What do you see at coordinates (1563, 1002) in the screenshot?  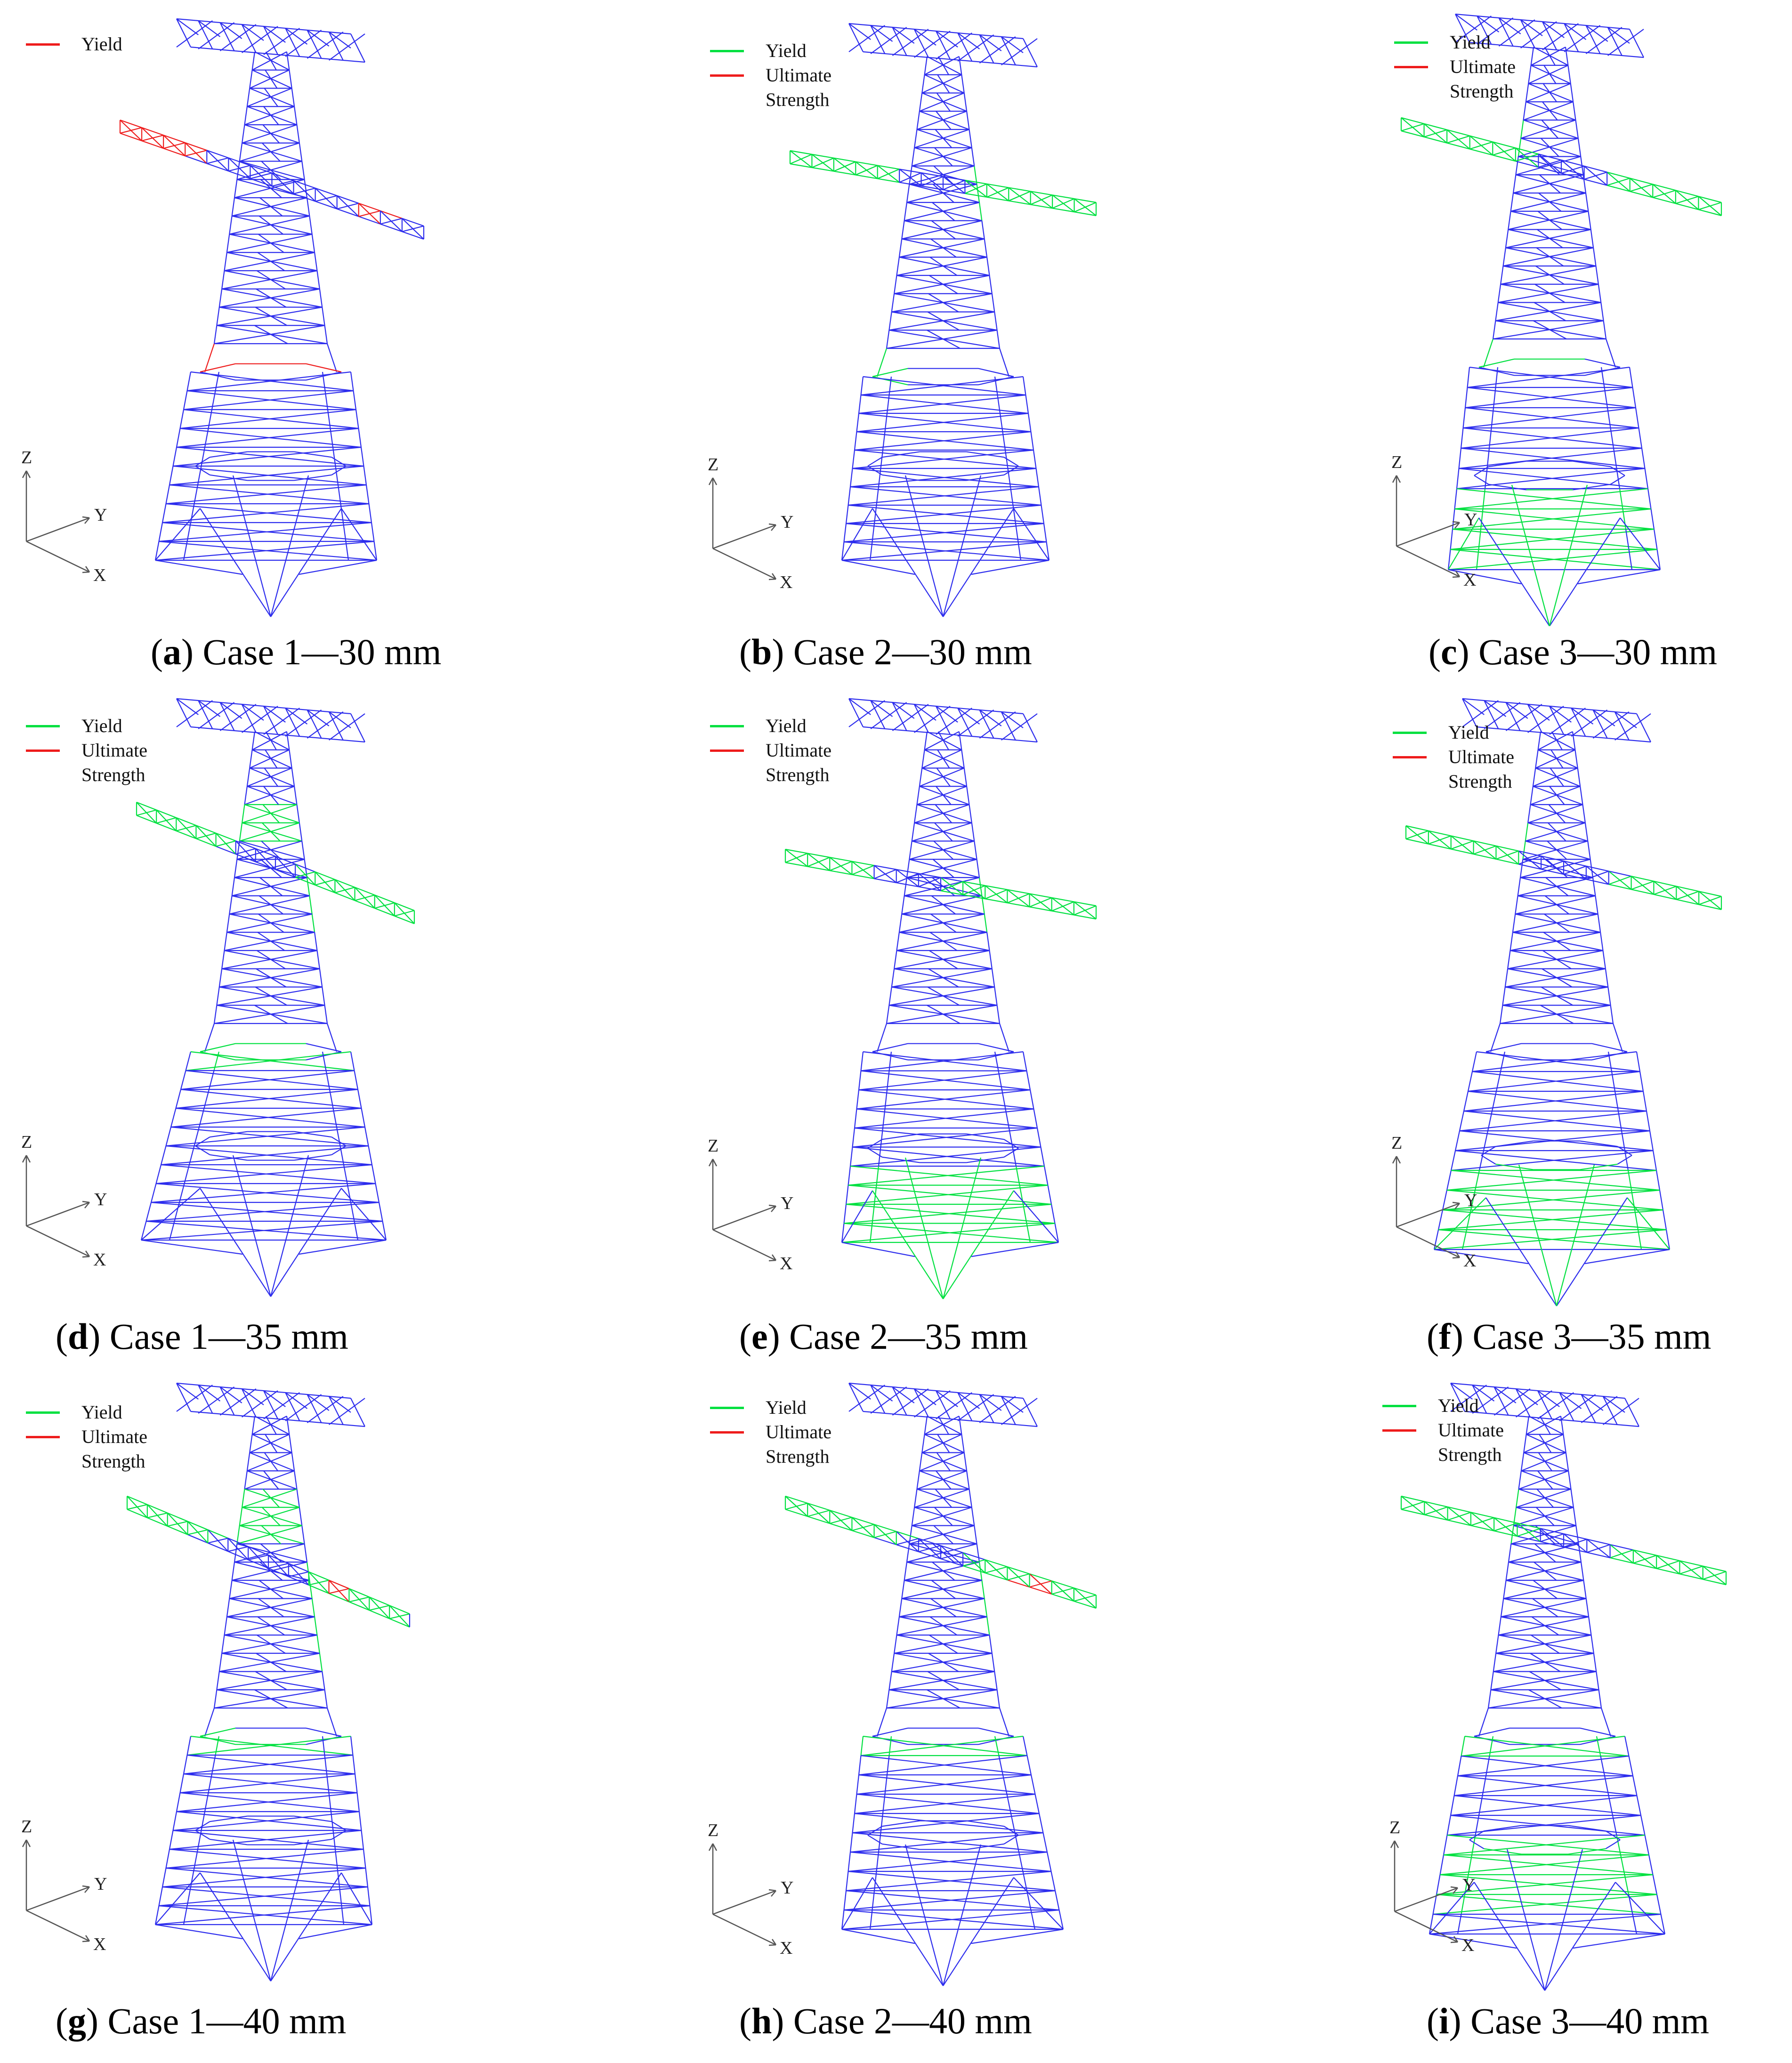 I see `tower-model` at bounding box center [1563, 1002].